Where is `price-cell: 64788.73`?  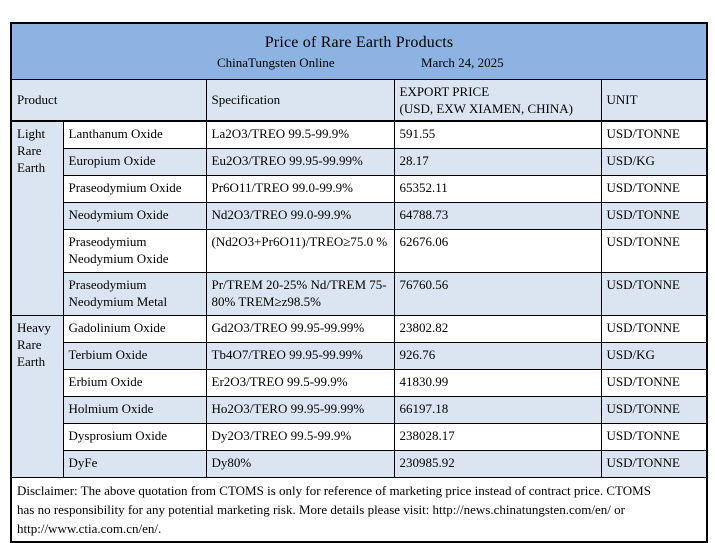 price-cell: 64788.73 is located at coordinates (497, 215).